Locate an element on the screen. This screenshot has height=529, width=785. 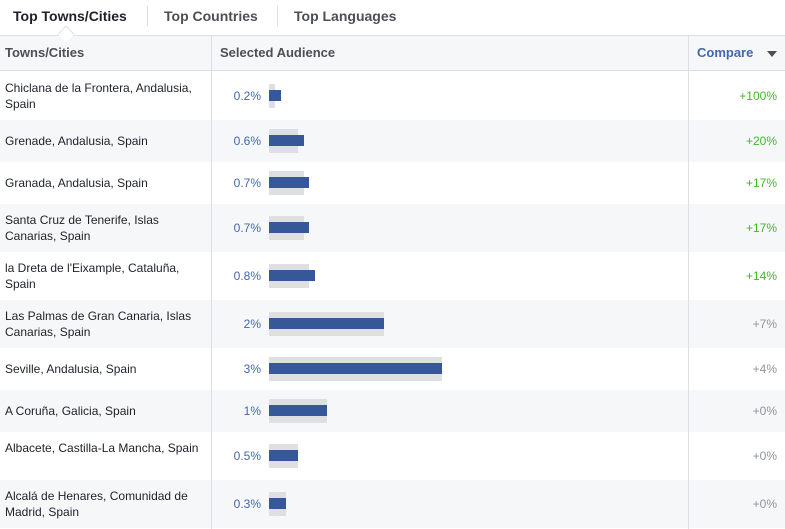
compare-change: +14% is located at coordinates (761, 276).